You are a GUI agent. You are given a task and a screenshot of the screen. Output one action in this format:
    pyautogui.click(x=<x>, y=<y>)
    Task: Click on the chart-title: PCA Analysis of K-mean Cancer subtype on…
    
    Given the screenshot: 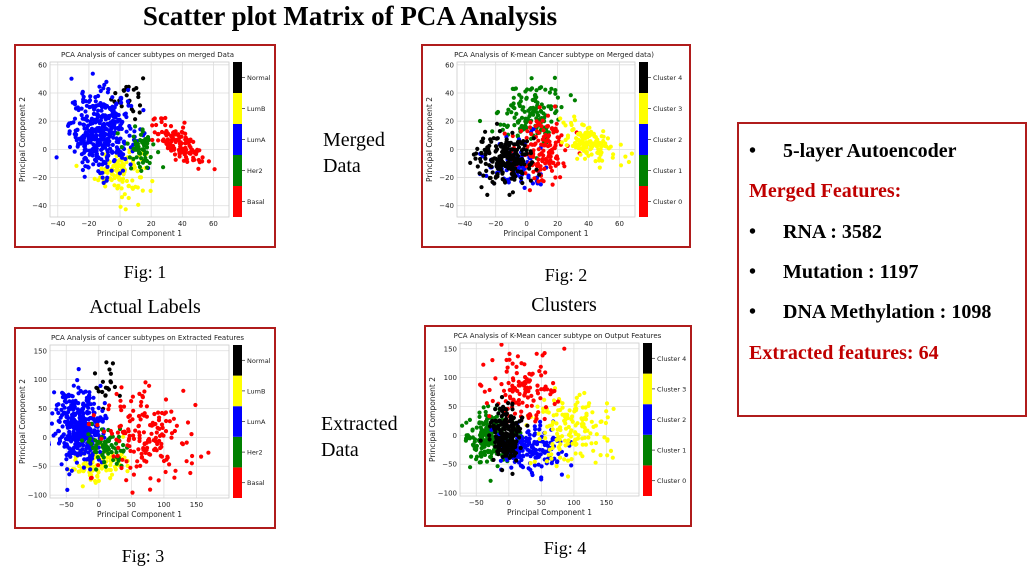 What is the action you would take?
    pyautogui.click(x=554, y=55)
    